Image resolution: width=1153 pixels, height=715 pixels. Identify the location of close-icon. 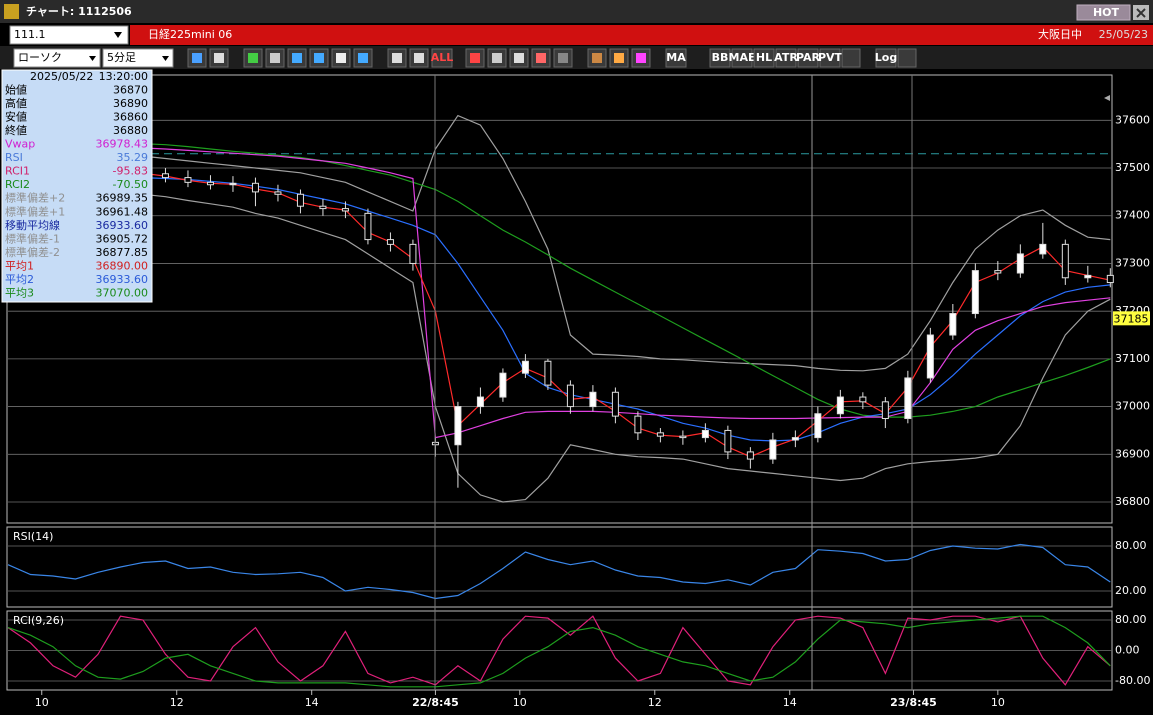
(1141, 13).